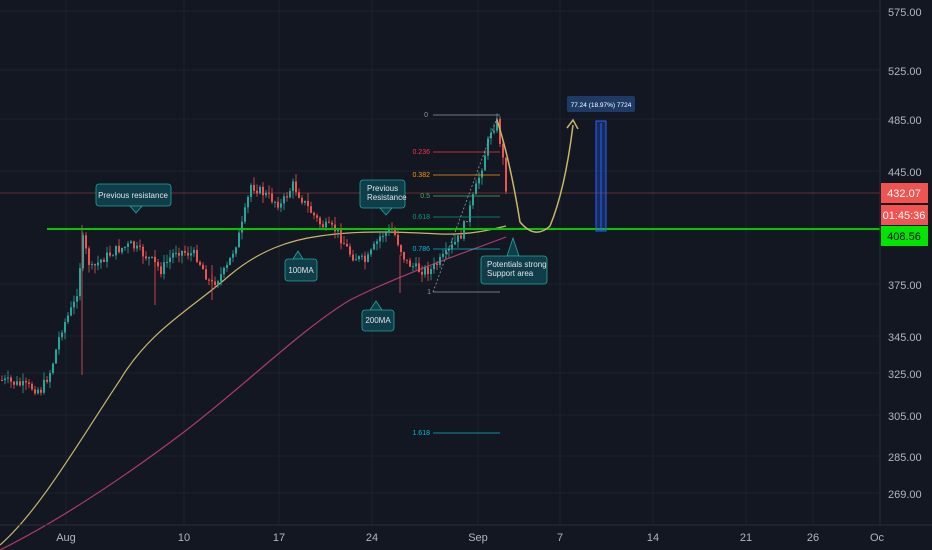 The width and height of the screenshot is (932, 550). What do you see at coordinates (904, 215) in the screenshot?
I see `countdown-tag` at bounding box center [904, 215].